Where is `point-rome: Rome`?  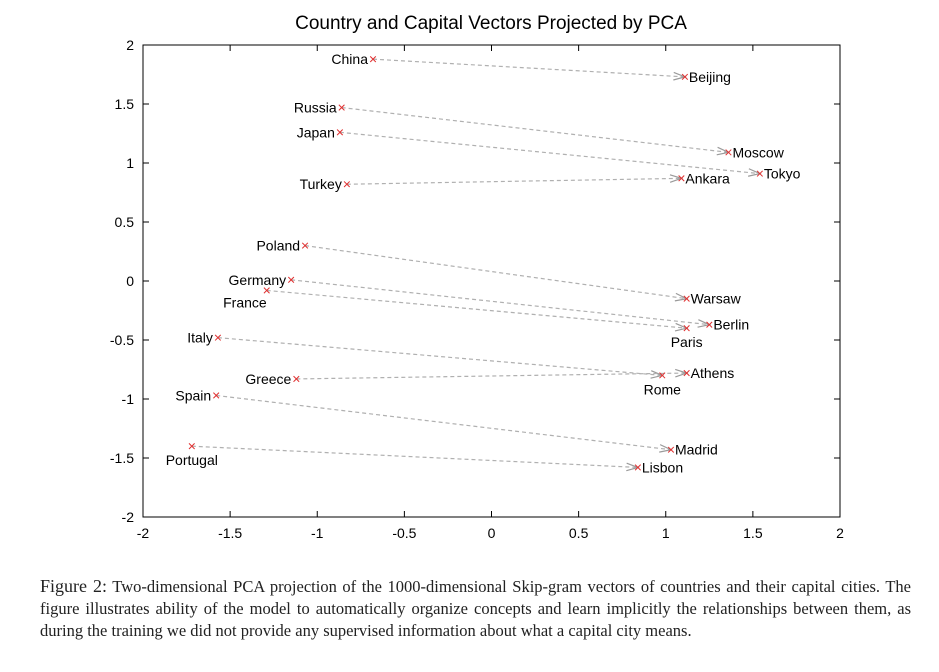 point-rome: Rome is located at coordinates (662, 384).